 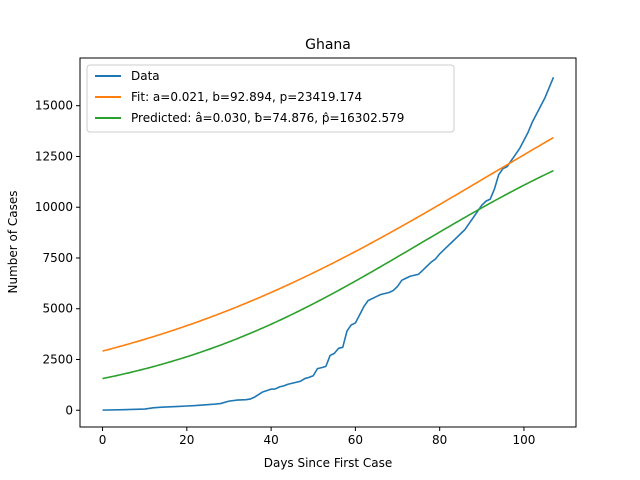 I want to click on chart-title: Ghana, so click(x=328, y=45).